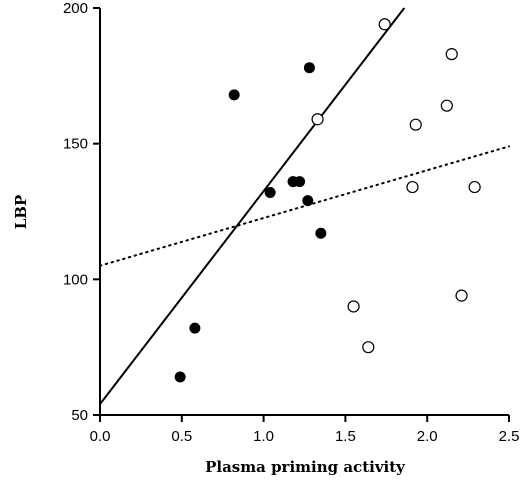 This screenshot has width=520, height=480. Describe the element at coordinates (181, 436) in the screenshot. I see `x-tick-label: 0.5` at that location.